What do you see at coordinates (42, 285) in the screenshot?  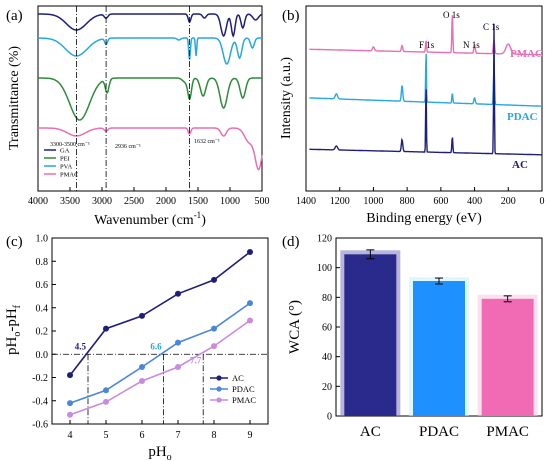 I see `panel-c-y-tick-label: 0.6` at bounding box center [42, 285].